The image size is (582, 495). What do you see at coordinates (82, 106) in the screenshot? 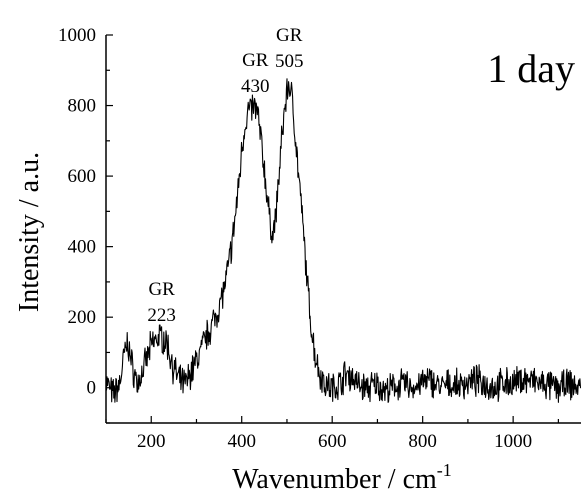
I see `y-tick-label: 800` at bounding box center [82, 106].